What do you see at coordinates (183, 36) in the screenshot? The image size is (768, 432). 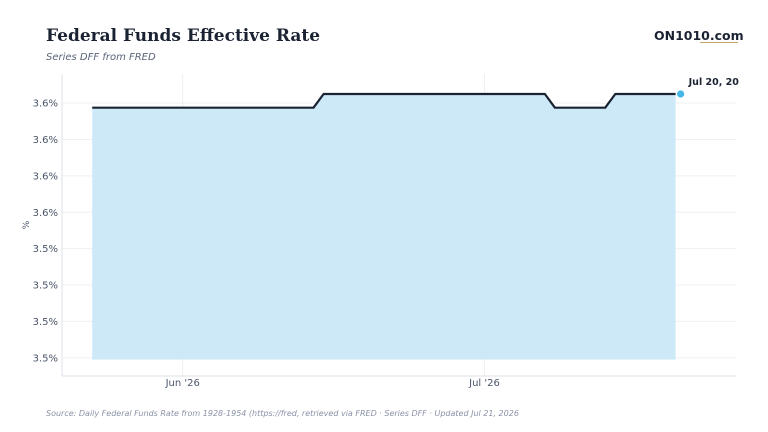 I see `chart-title: Federal Funds Effective Rate` at bounding box center [183, 36].